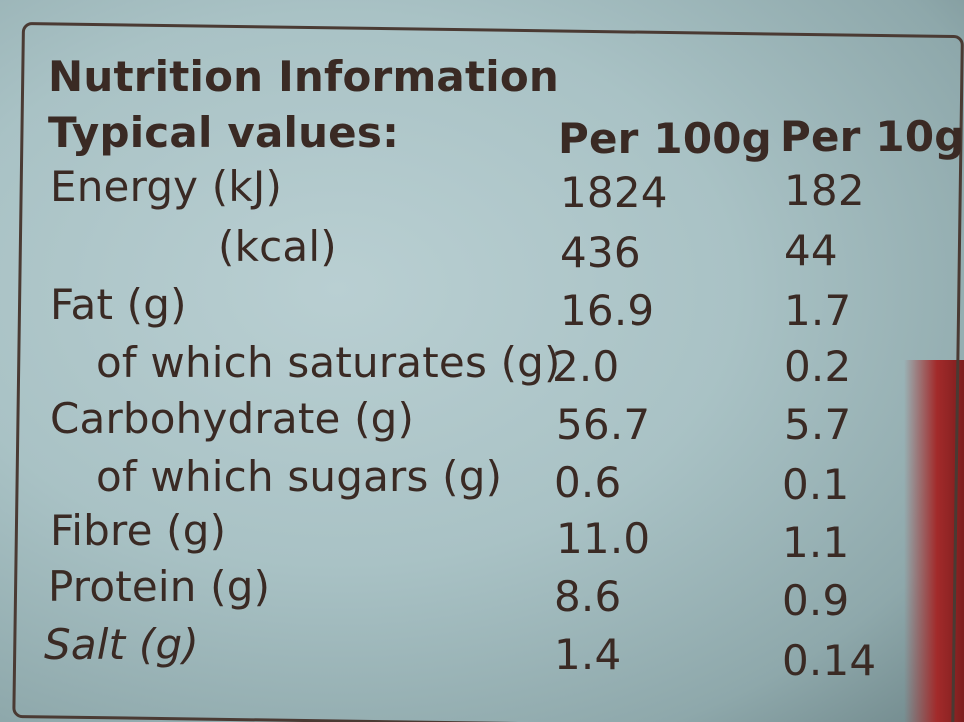 The height and width of the screenshot is (722, 964). I want to click on row-value-fibre-100g: 11.0, so click(603, 538).